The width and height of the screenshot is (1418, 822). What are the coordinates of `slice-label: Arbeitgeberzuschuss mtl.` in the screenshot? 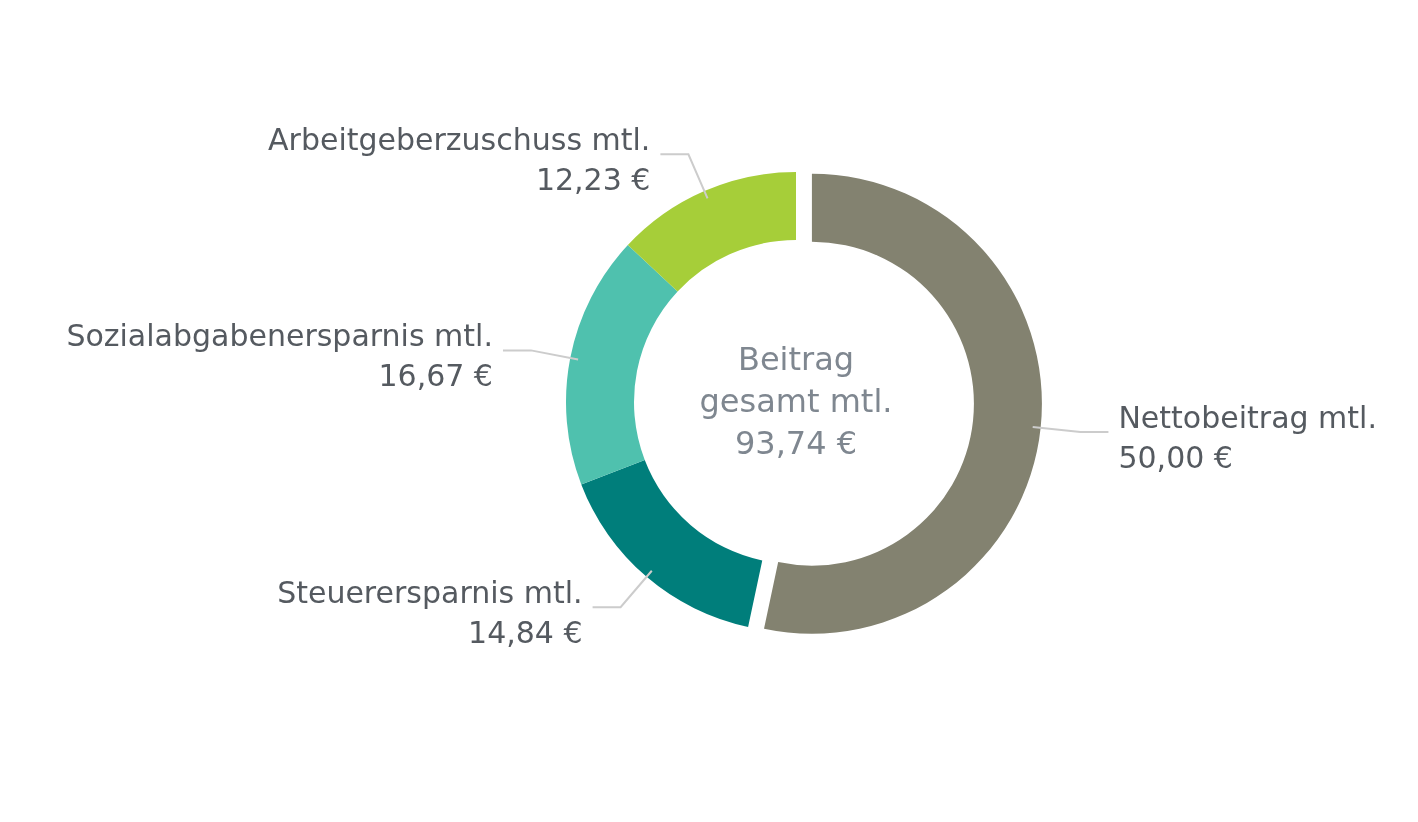 It's located at (459, 140).